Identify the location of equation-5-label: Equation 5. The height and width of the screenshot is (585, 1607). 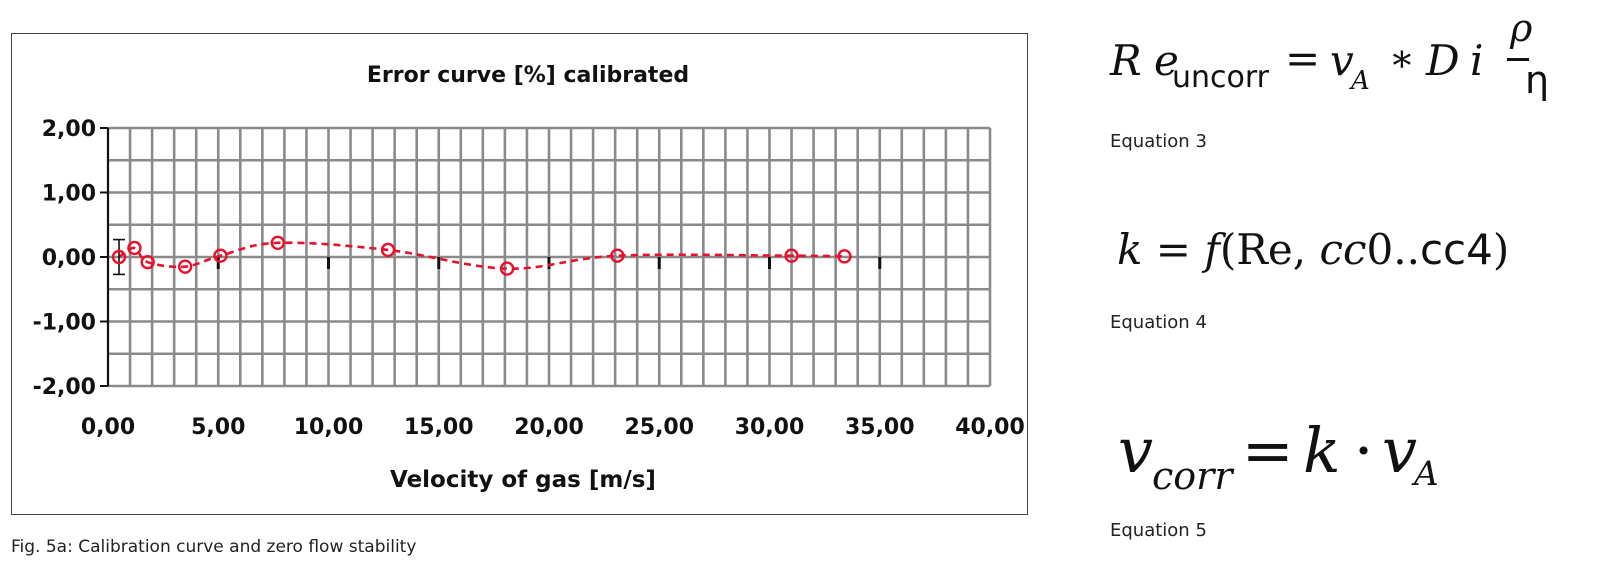
(1158, 530).